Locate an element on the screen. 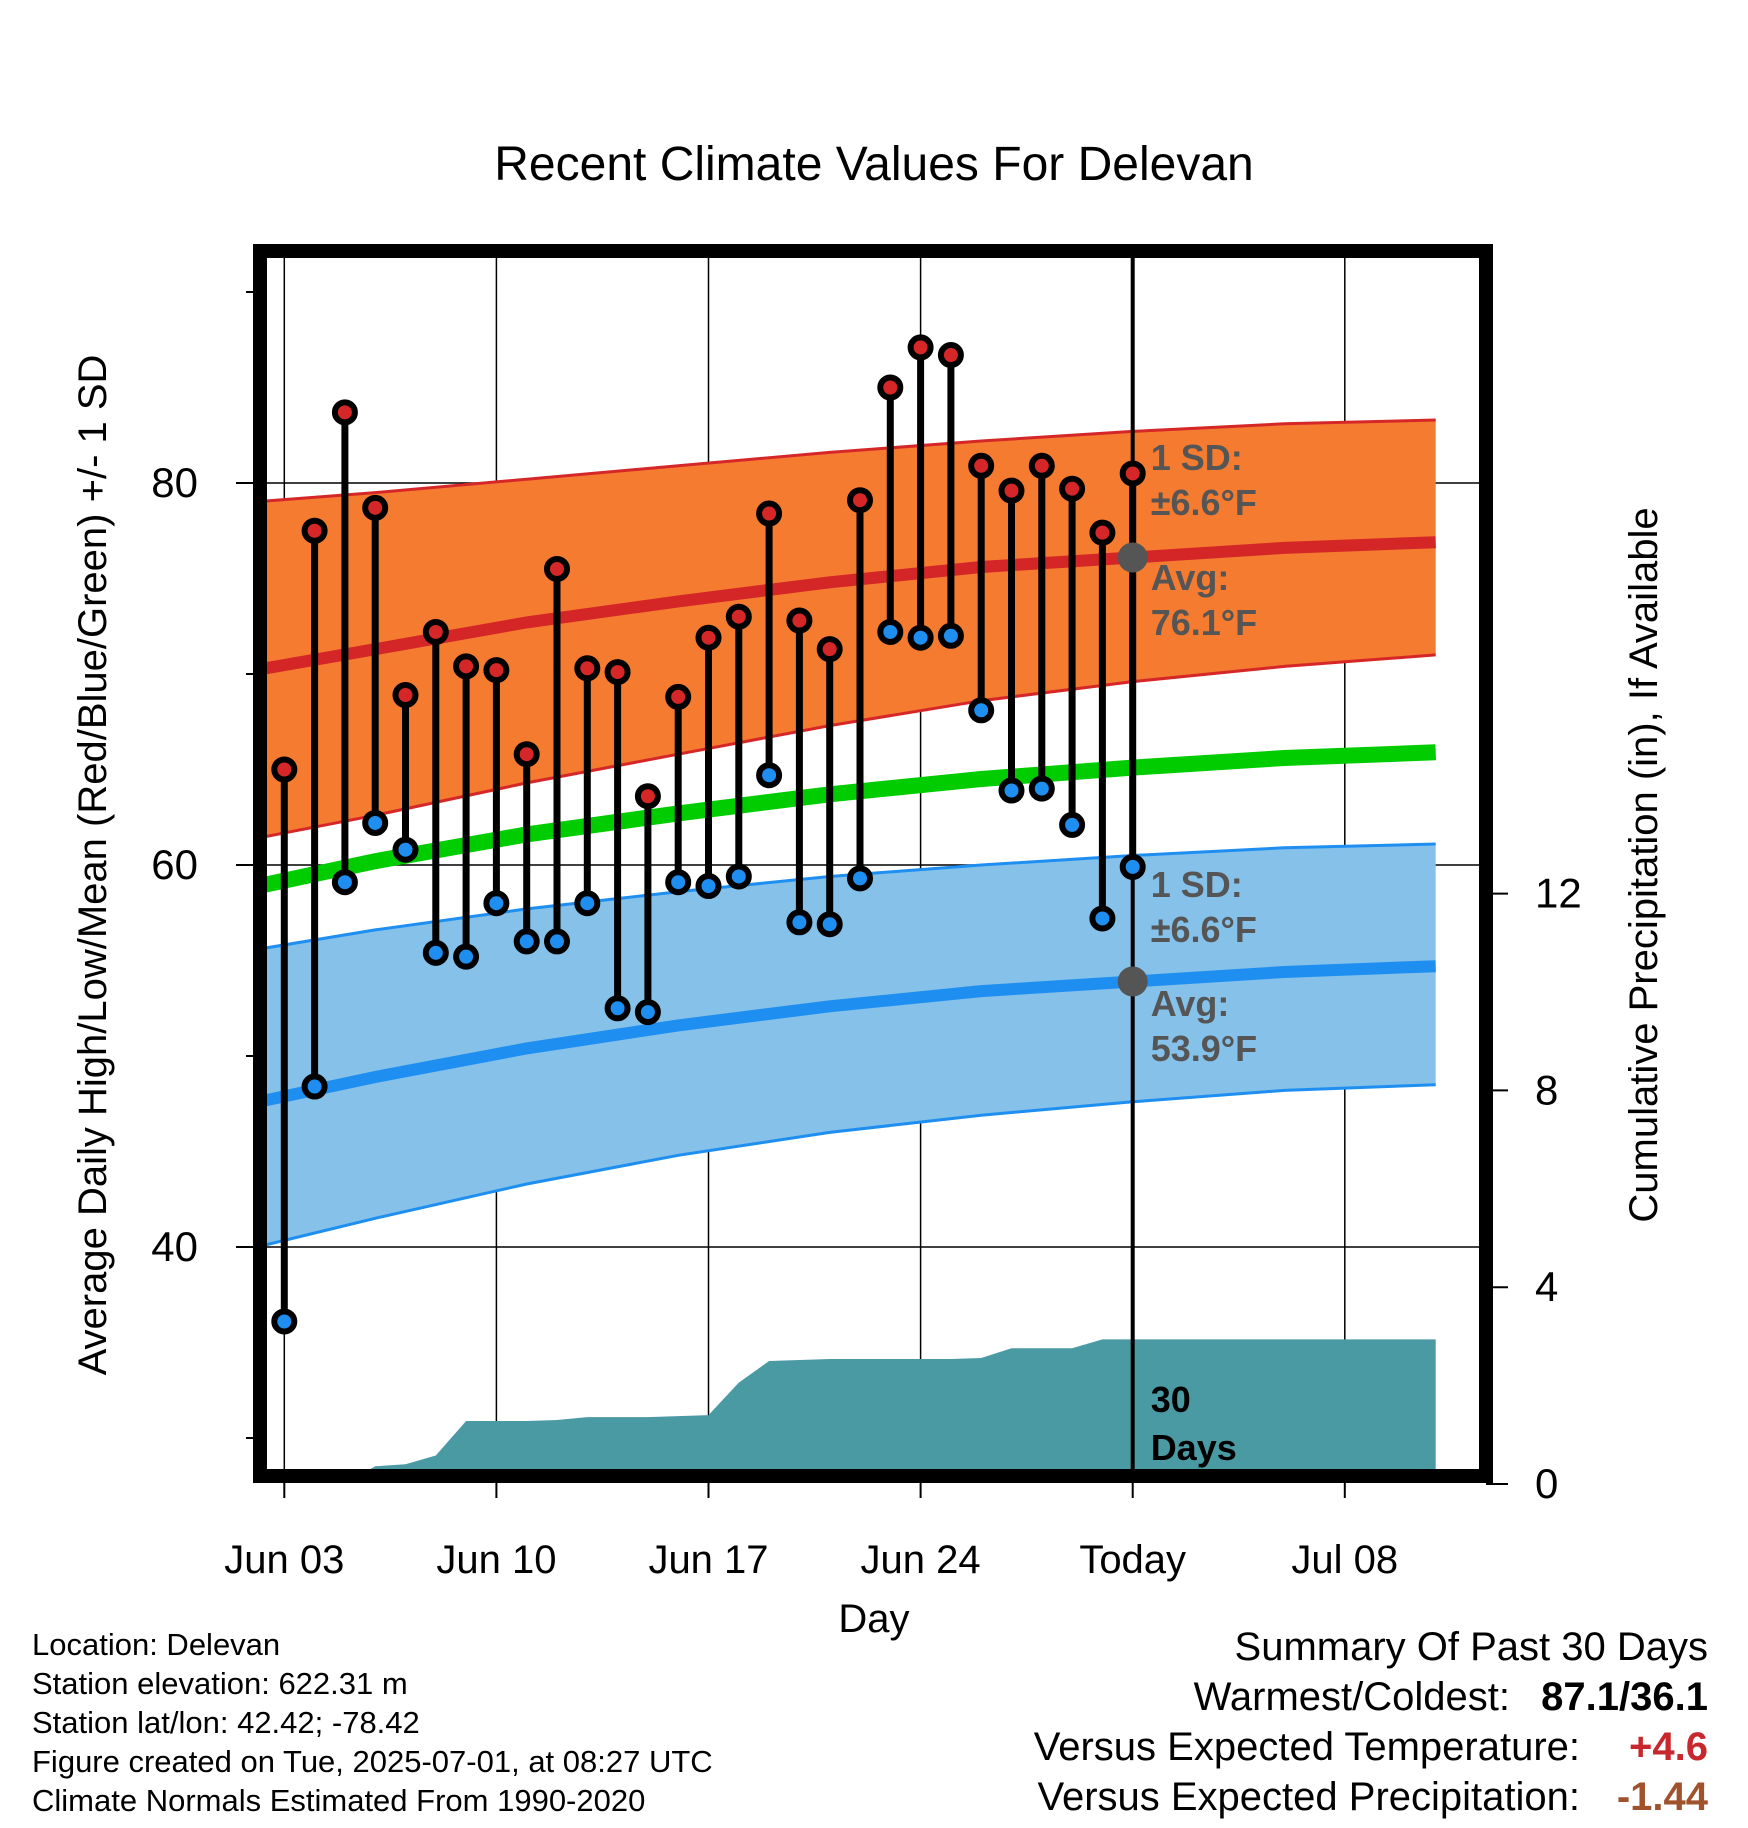 This screenshot has width=1748, height=1828. low-avg-label: Avg: is located at coordinates (1190, 1003).